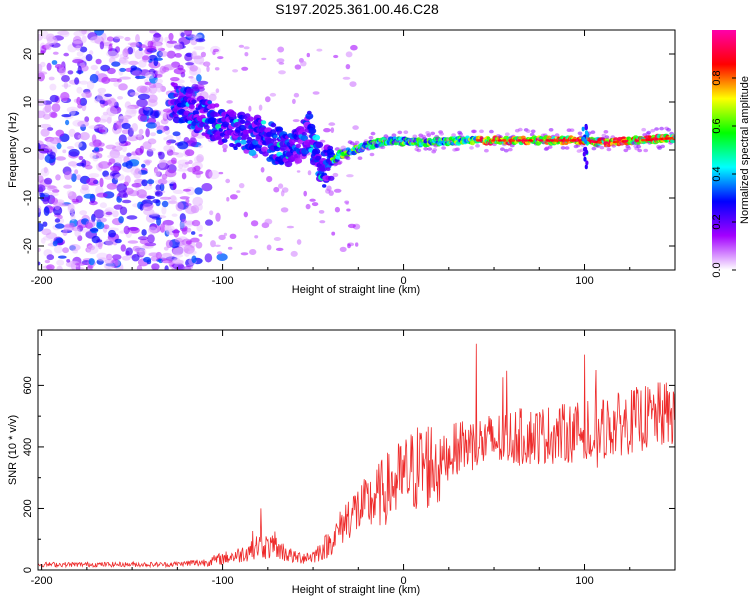  I want to click on y-tick-label: 600, so click(28, 385).